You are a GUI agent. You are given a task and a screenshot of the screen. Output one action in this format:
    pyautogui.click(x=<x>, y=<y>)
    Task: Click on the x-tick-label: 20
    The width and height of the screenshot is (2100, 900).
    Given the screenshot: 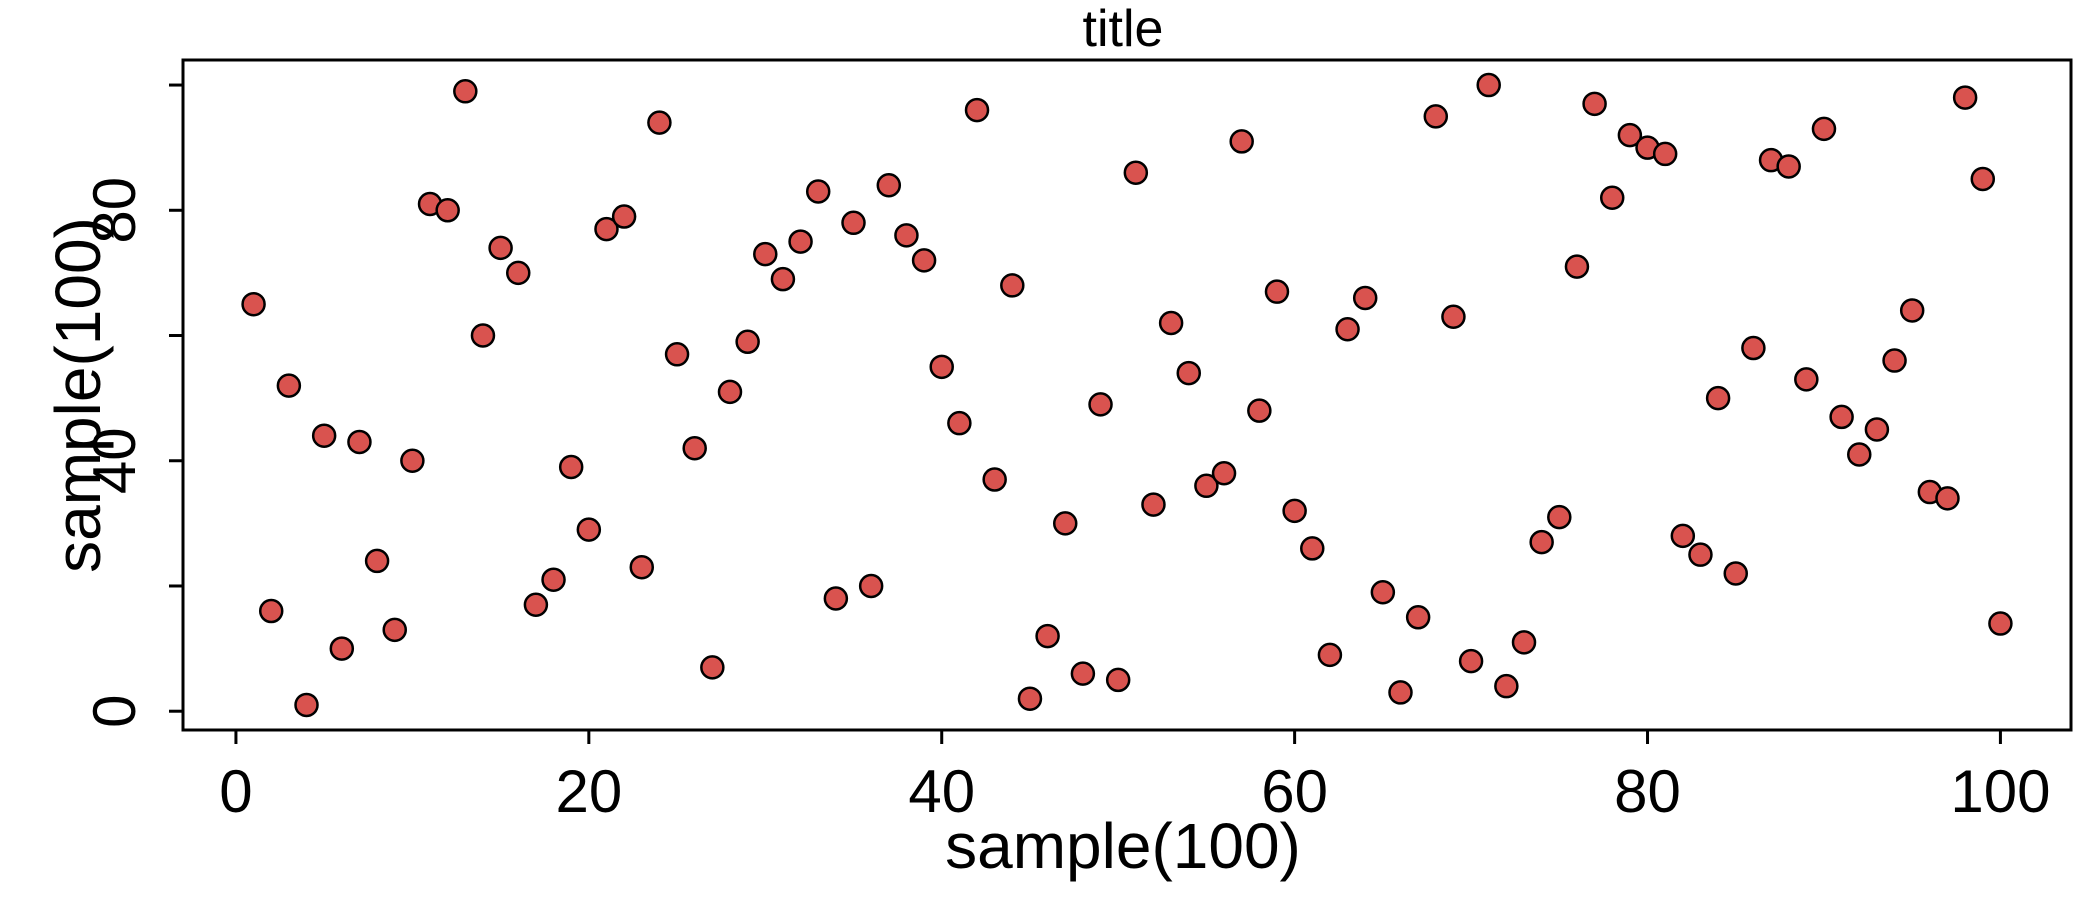 What is the action you would take?
    pyautogui.click(x=588, y=791)
    